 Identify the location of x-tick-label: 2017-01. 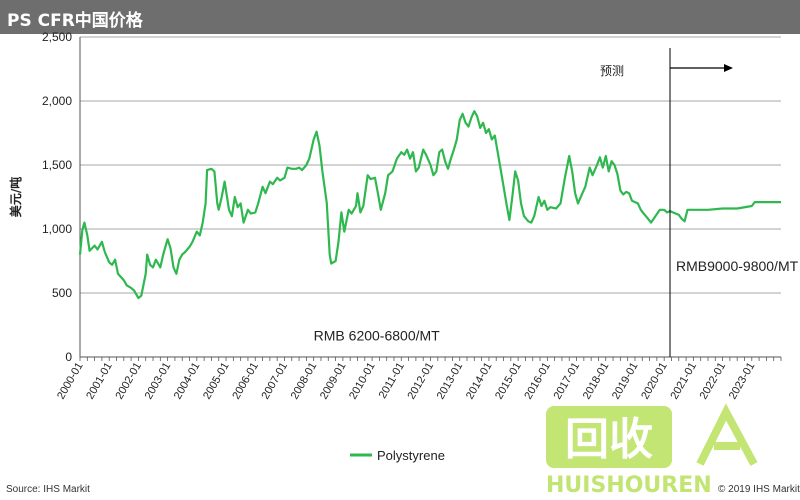
(567, 381).